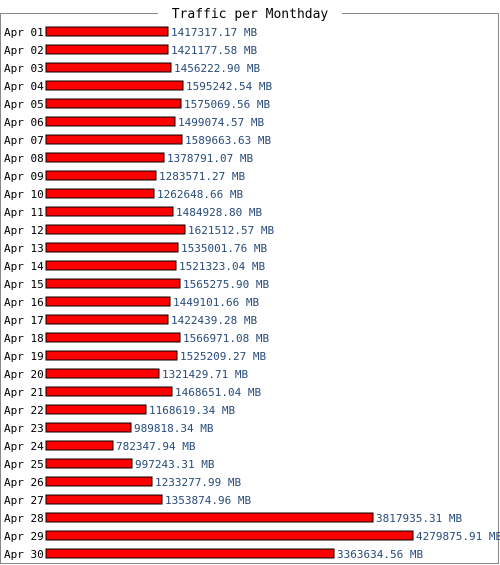 The width and height of the screenshot is (500, 565). Describe the element at coordinates (214, 50) in the screenshot. I see `bar-value-label: 1421177.58 MB` at that location.